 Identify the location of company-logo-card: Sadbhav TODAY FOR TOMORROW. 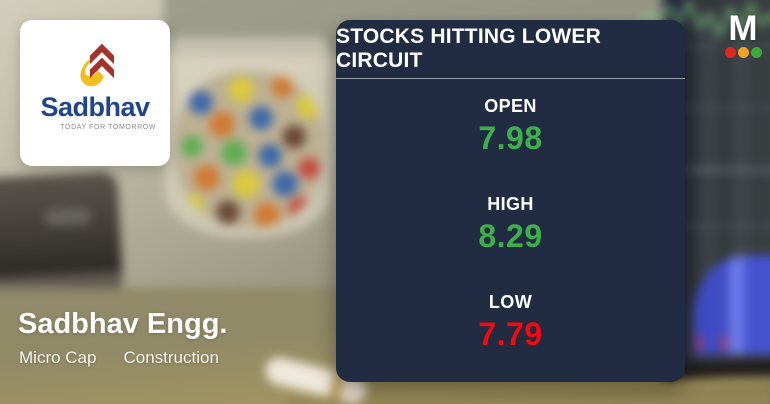
(95, 93).